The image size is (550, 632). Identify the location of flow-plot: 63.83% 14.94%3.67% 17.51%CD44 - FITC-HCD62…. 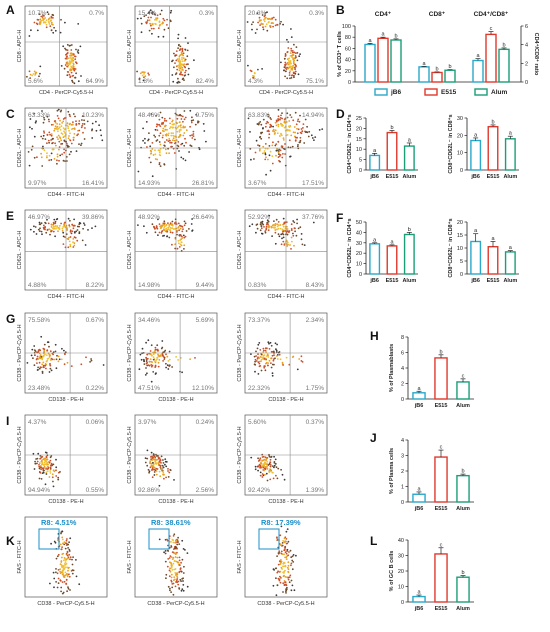
(282, 152).